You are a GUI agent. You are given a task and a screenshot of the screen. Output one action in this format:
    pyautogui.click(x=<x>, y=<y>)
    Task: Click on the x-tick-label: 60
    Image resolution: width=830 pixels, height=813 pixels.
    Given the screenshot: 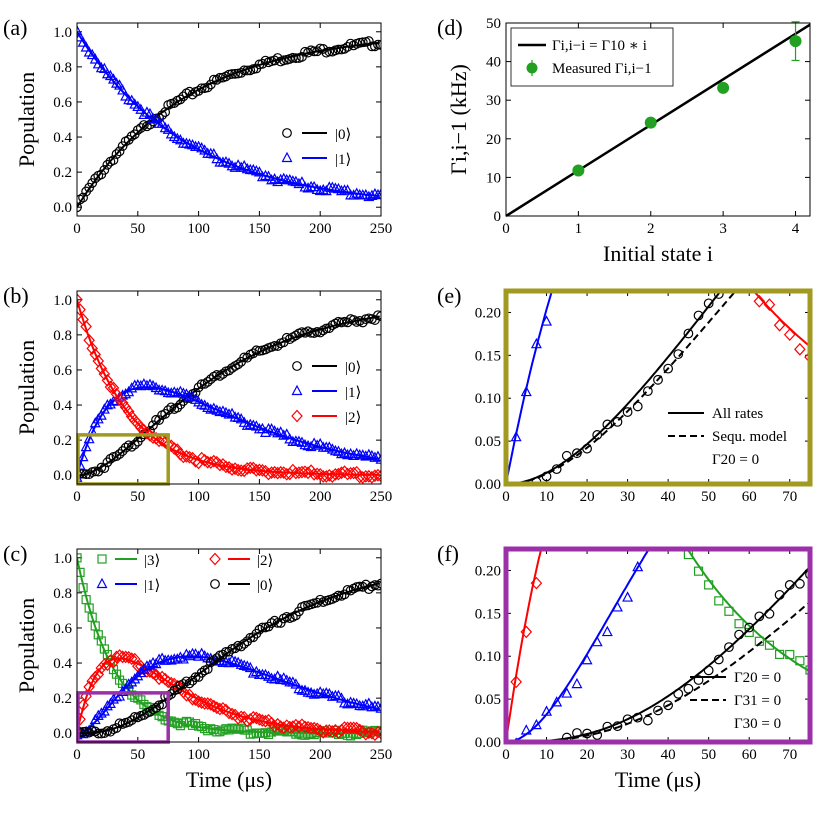 What is the action you would take?
    pyautogui.click(x=749, y=497)
    